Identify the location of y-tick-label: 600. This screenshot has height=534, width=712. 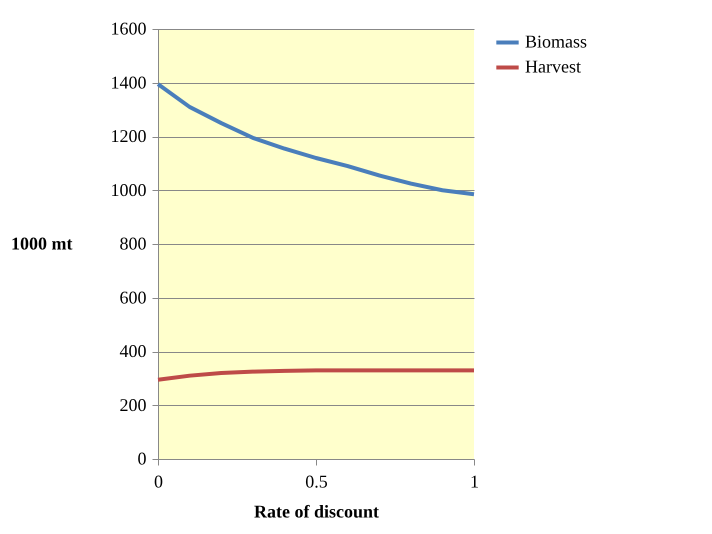
(133, 297).